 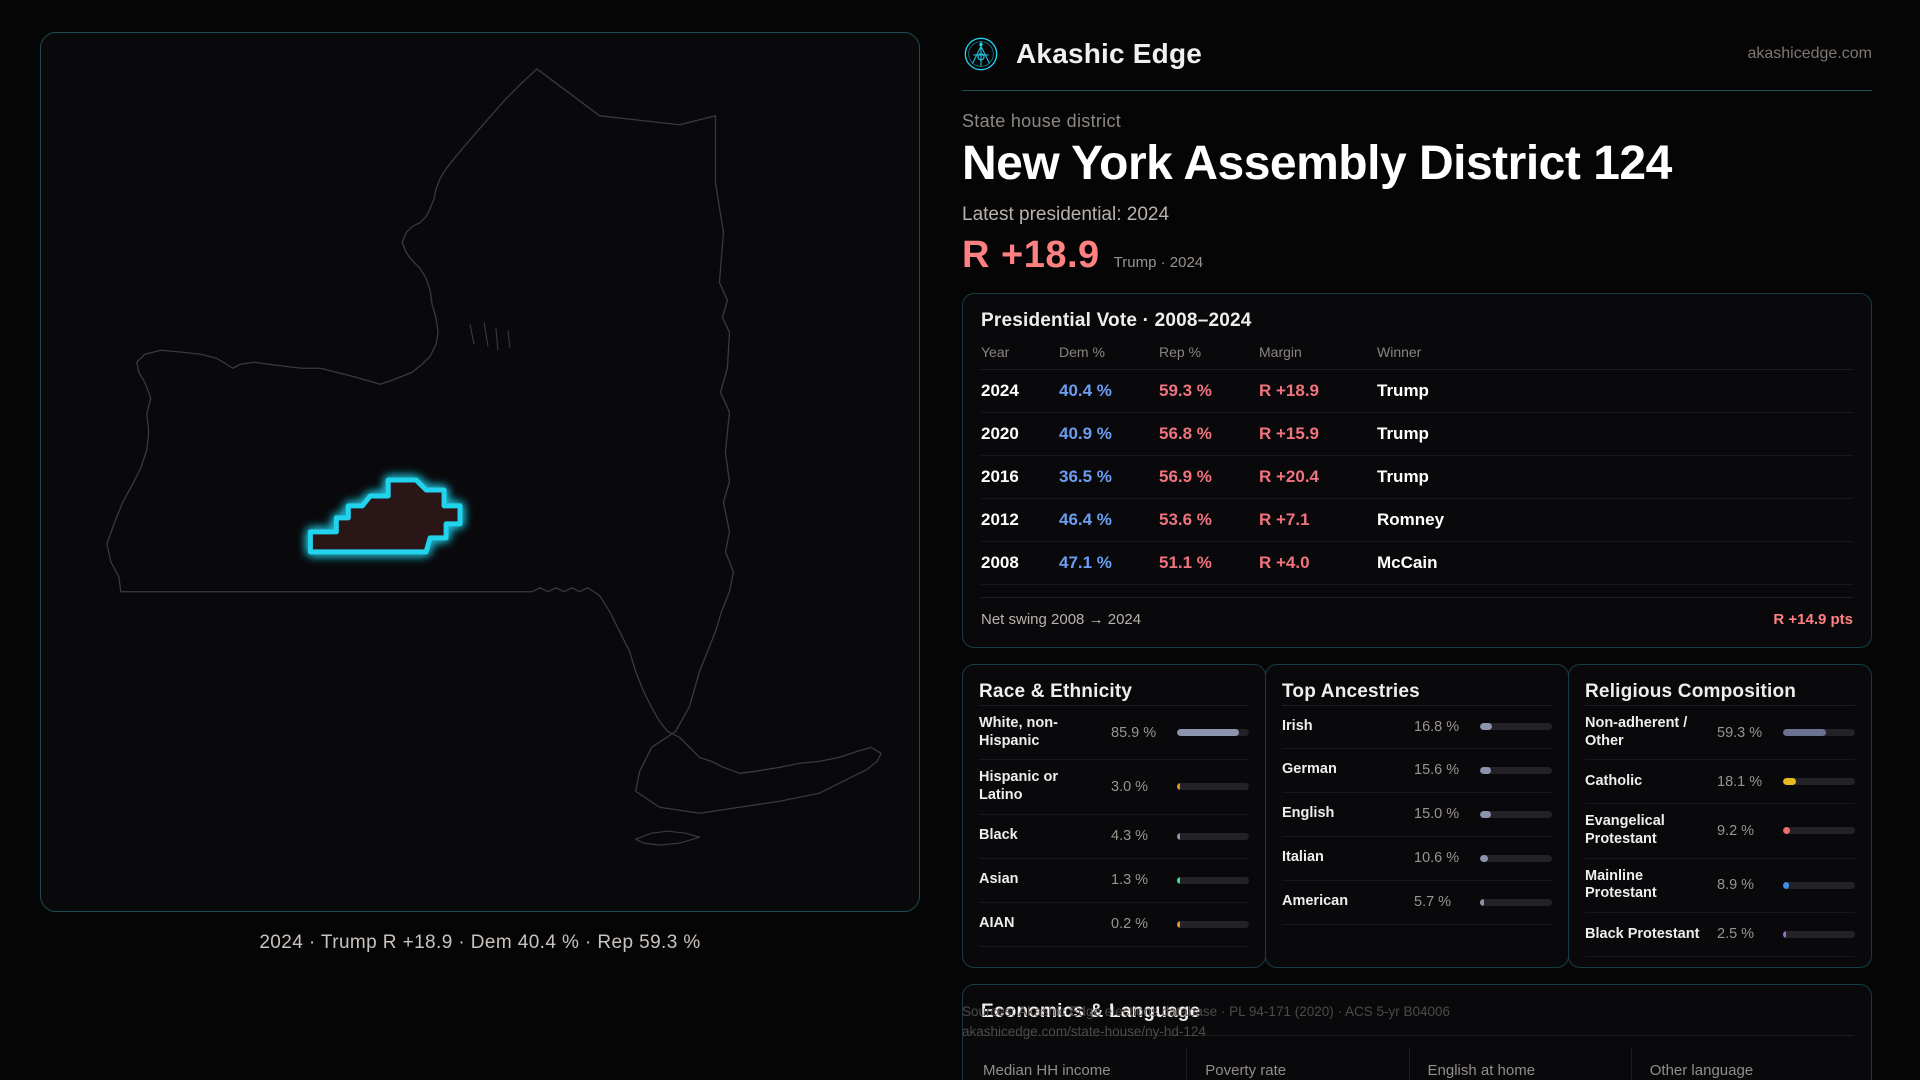 What do you see at coordinates (1701, 1070) in the screenshot?
I see `economics-metric-label: Other language` at bounding box center [1701, 1070].